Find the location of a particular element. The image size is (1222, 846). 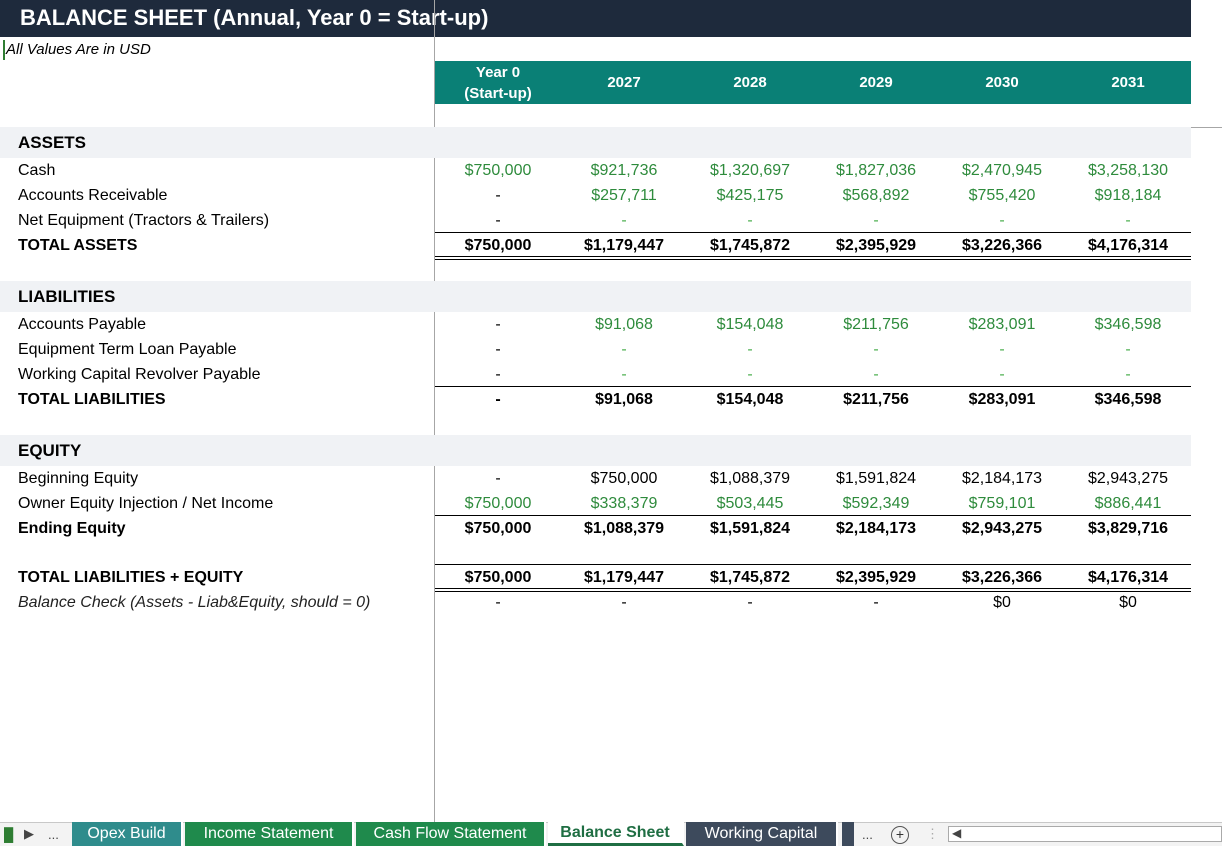

cell-total-le: $4,176,314 is located at coordinates (1128, 577).